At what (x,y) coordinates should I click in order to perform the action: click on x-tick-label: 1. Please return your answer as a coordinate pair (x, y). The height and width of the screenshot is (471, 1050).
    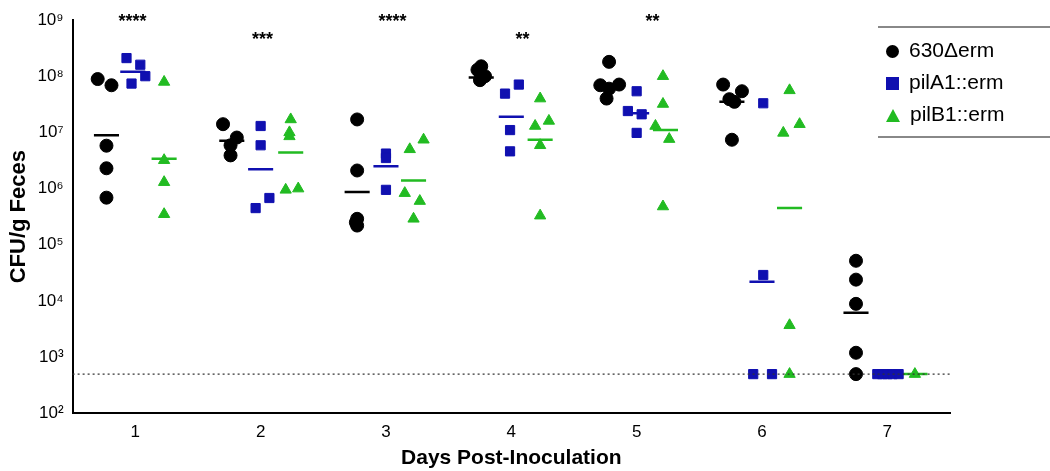
    Looking at the image, I should click on (135, 432).